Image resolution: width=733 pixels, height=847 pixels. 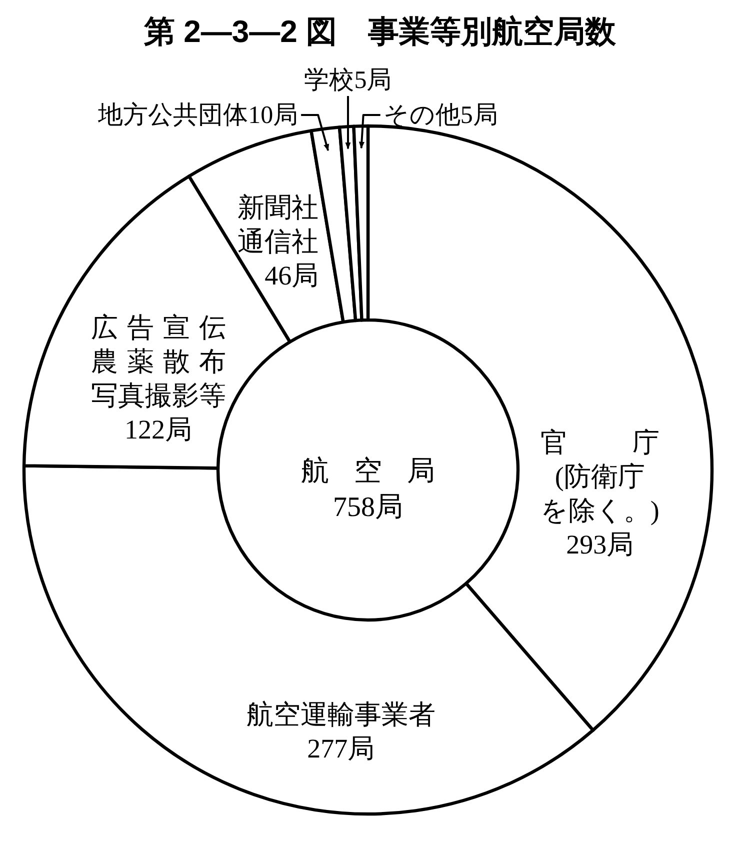 What do you see at coordinates (368, 508) in the screenshot?
I see `annotation: 758局` at bounding box center [368, 508].